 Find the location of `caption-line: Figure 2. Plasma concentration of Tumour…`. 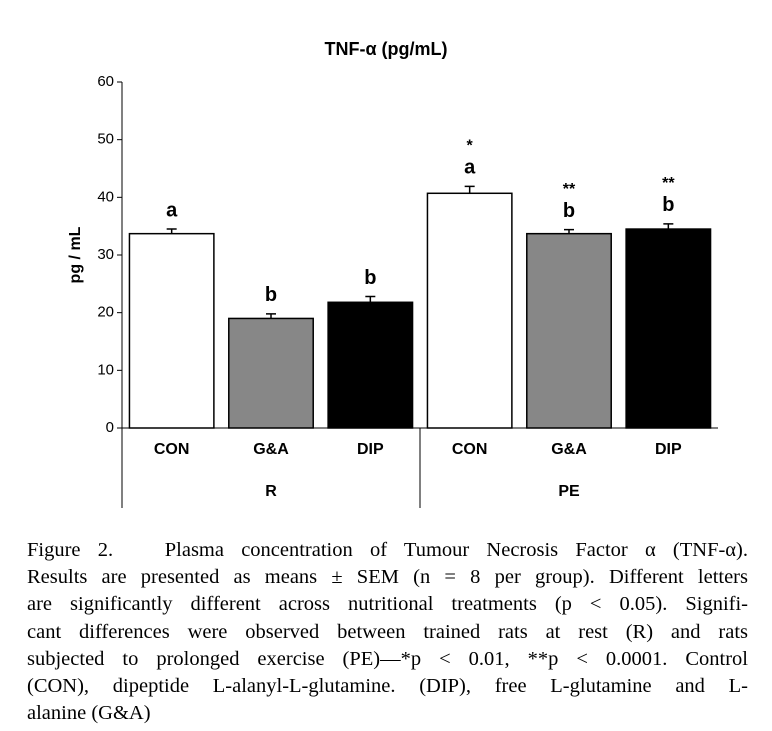

caption-line: Figure 2. Plasma concentration of Tumour… is located at coordinates (387, 550).